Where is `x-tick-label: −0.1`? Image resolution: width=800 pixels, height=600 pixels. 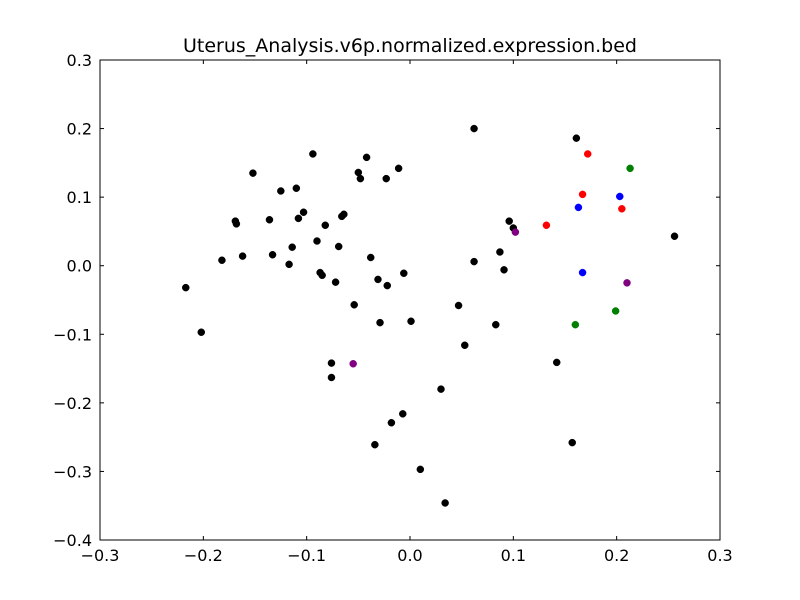
x-tick-label: −0.1 is located at coordinates (306, 555).